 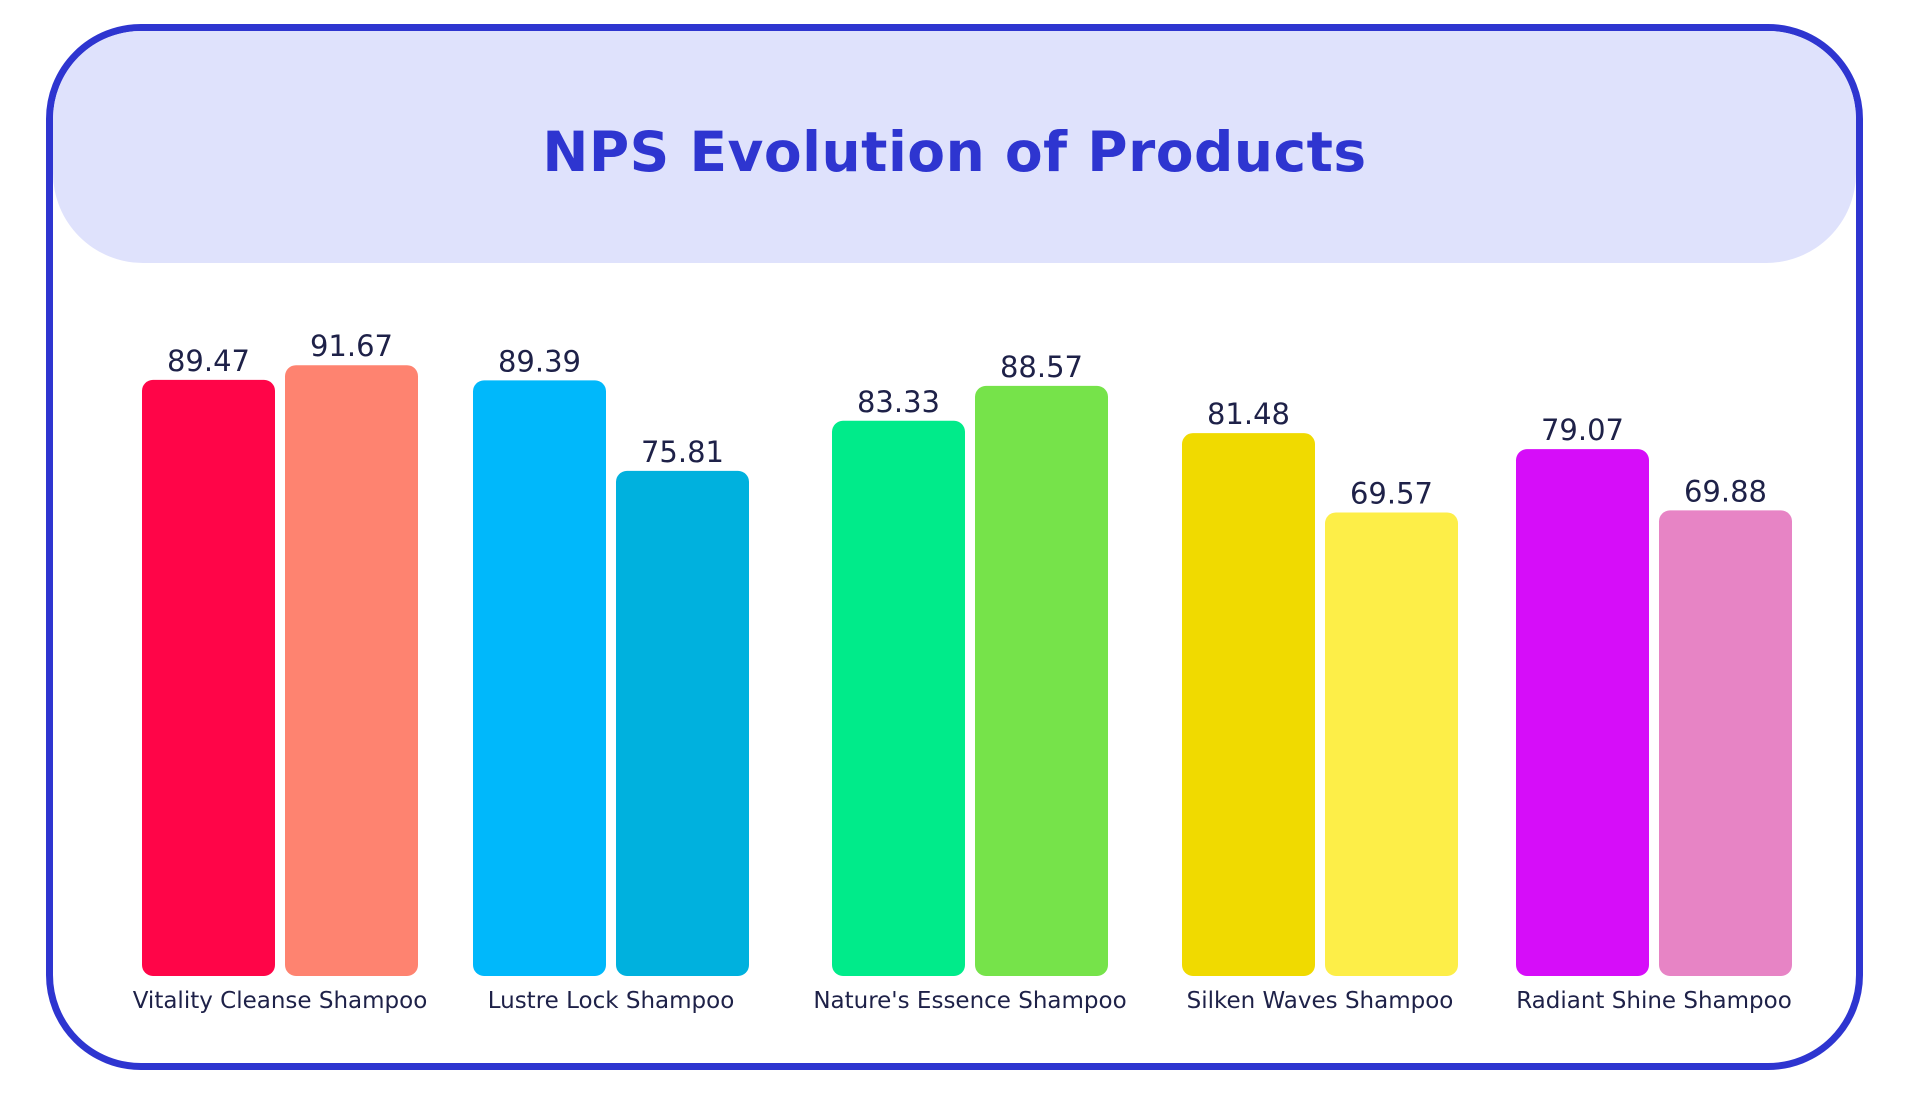 What do you see at coordinates (1041, 367) in the screenshot?
I see `value-label-nature-s-essence-shampoo-2: 88.57` at bounding box center [1041, 367].